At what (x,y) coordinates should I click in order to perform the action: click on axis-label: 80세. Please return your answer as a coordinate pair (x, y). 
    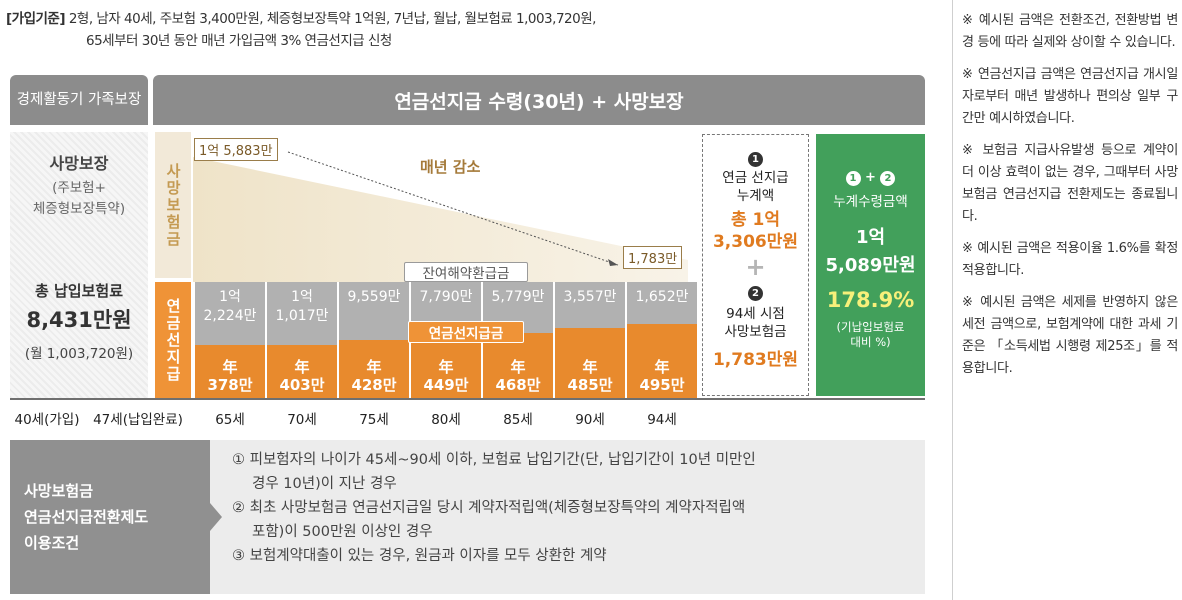
    Looking at the image, I should click on (446, 420).